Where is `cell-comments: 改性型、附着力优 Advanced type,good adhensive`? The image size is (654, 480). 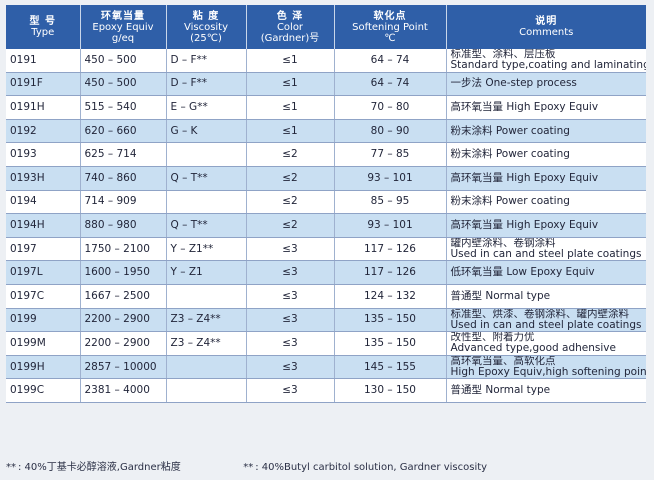 cell-comments: 改性型、附着力优 Advanced type,good adhensive is located at coordinates (546, 343).